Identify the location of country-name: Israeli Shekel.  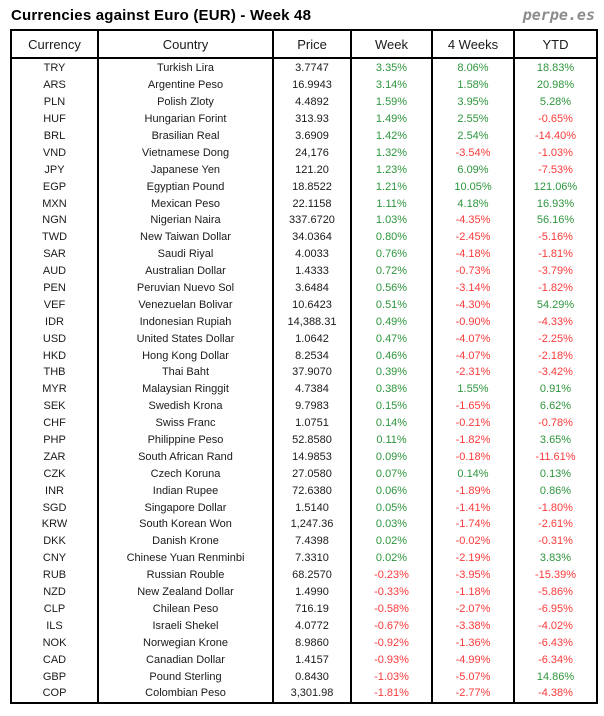
(185, 626).